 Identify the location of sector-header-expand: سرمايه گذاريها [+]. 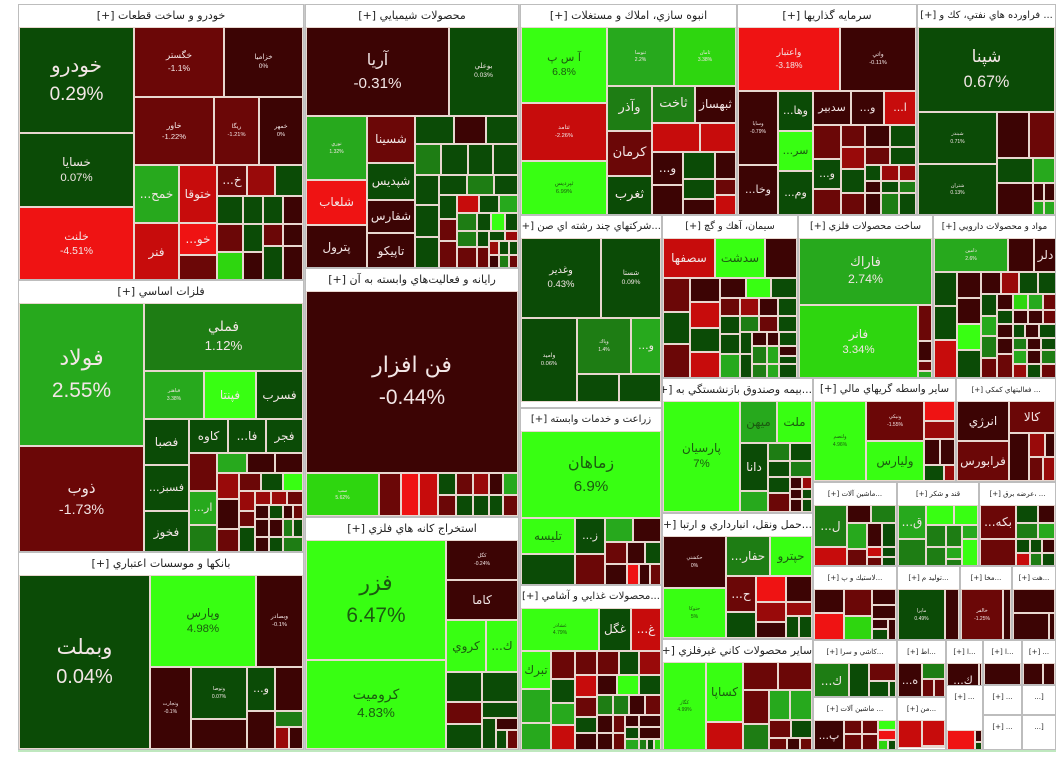
(827, 16).